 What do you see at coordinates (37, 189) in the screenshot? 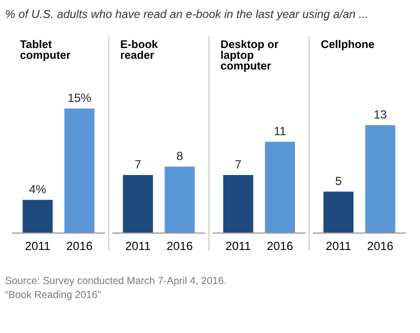
I see `data-label: 4%` at bounding box center [37, 189].